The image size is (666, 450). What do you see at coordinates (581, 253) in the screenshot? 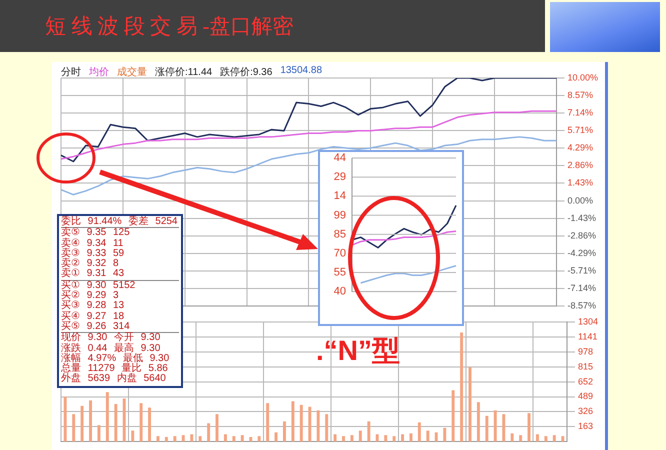
I see `y-tick-label: -4.29%` at bounding box center [581, 253].